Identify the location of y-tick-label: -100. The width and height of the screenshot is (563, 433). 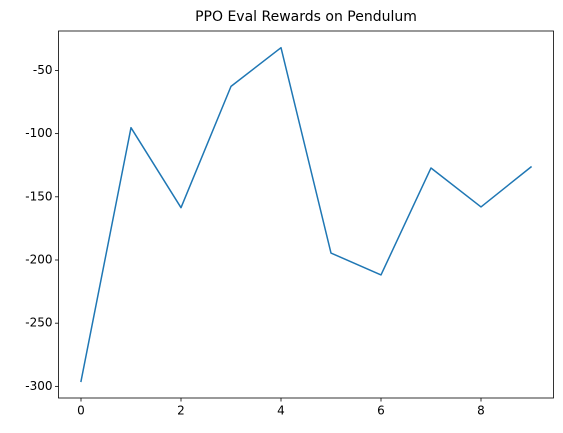
(38, 133).